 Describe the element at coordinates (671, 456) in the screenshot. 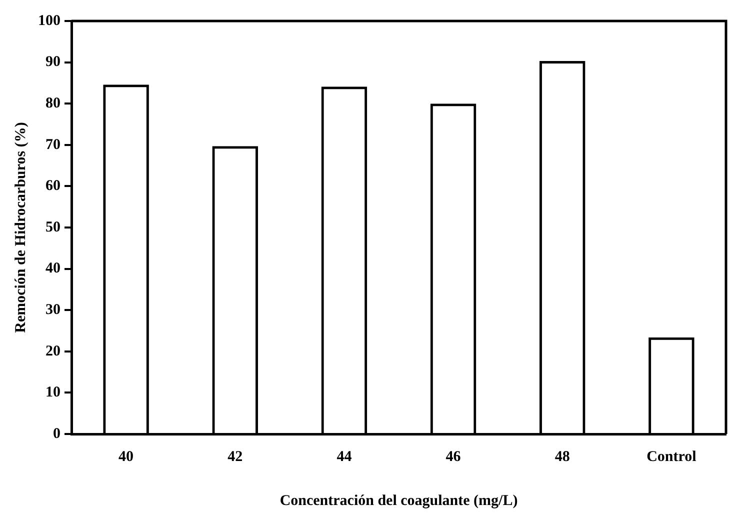

I see `x-tick-label: Control` at that location.